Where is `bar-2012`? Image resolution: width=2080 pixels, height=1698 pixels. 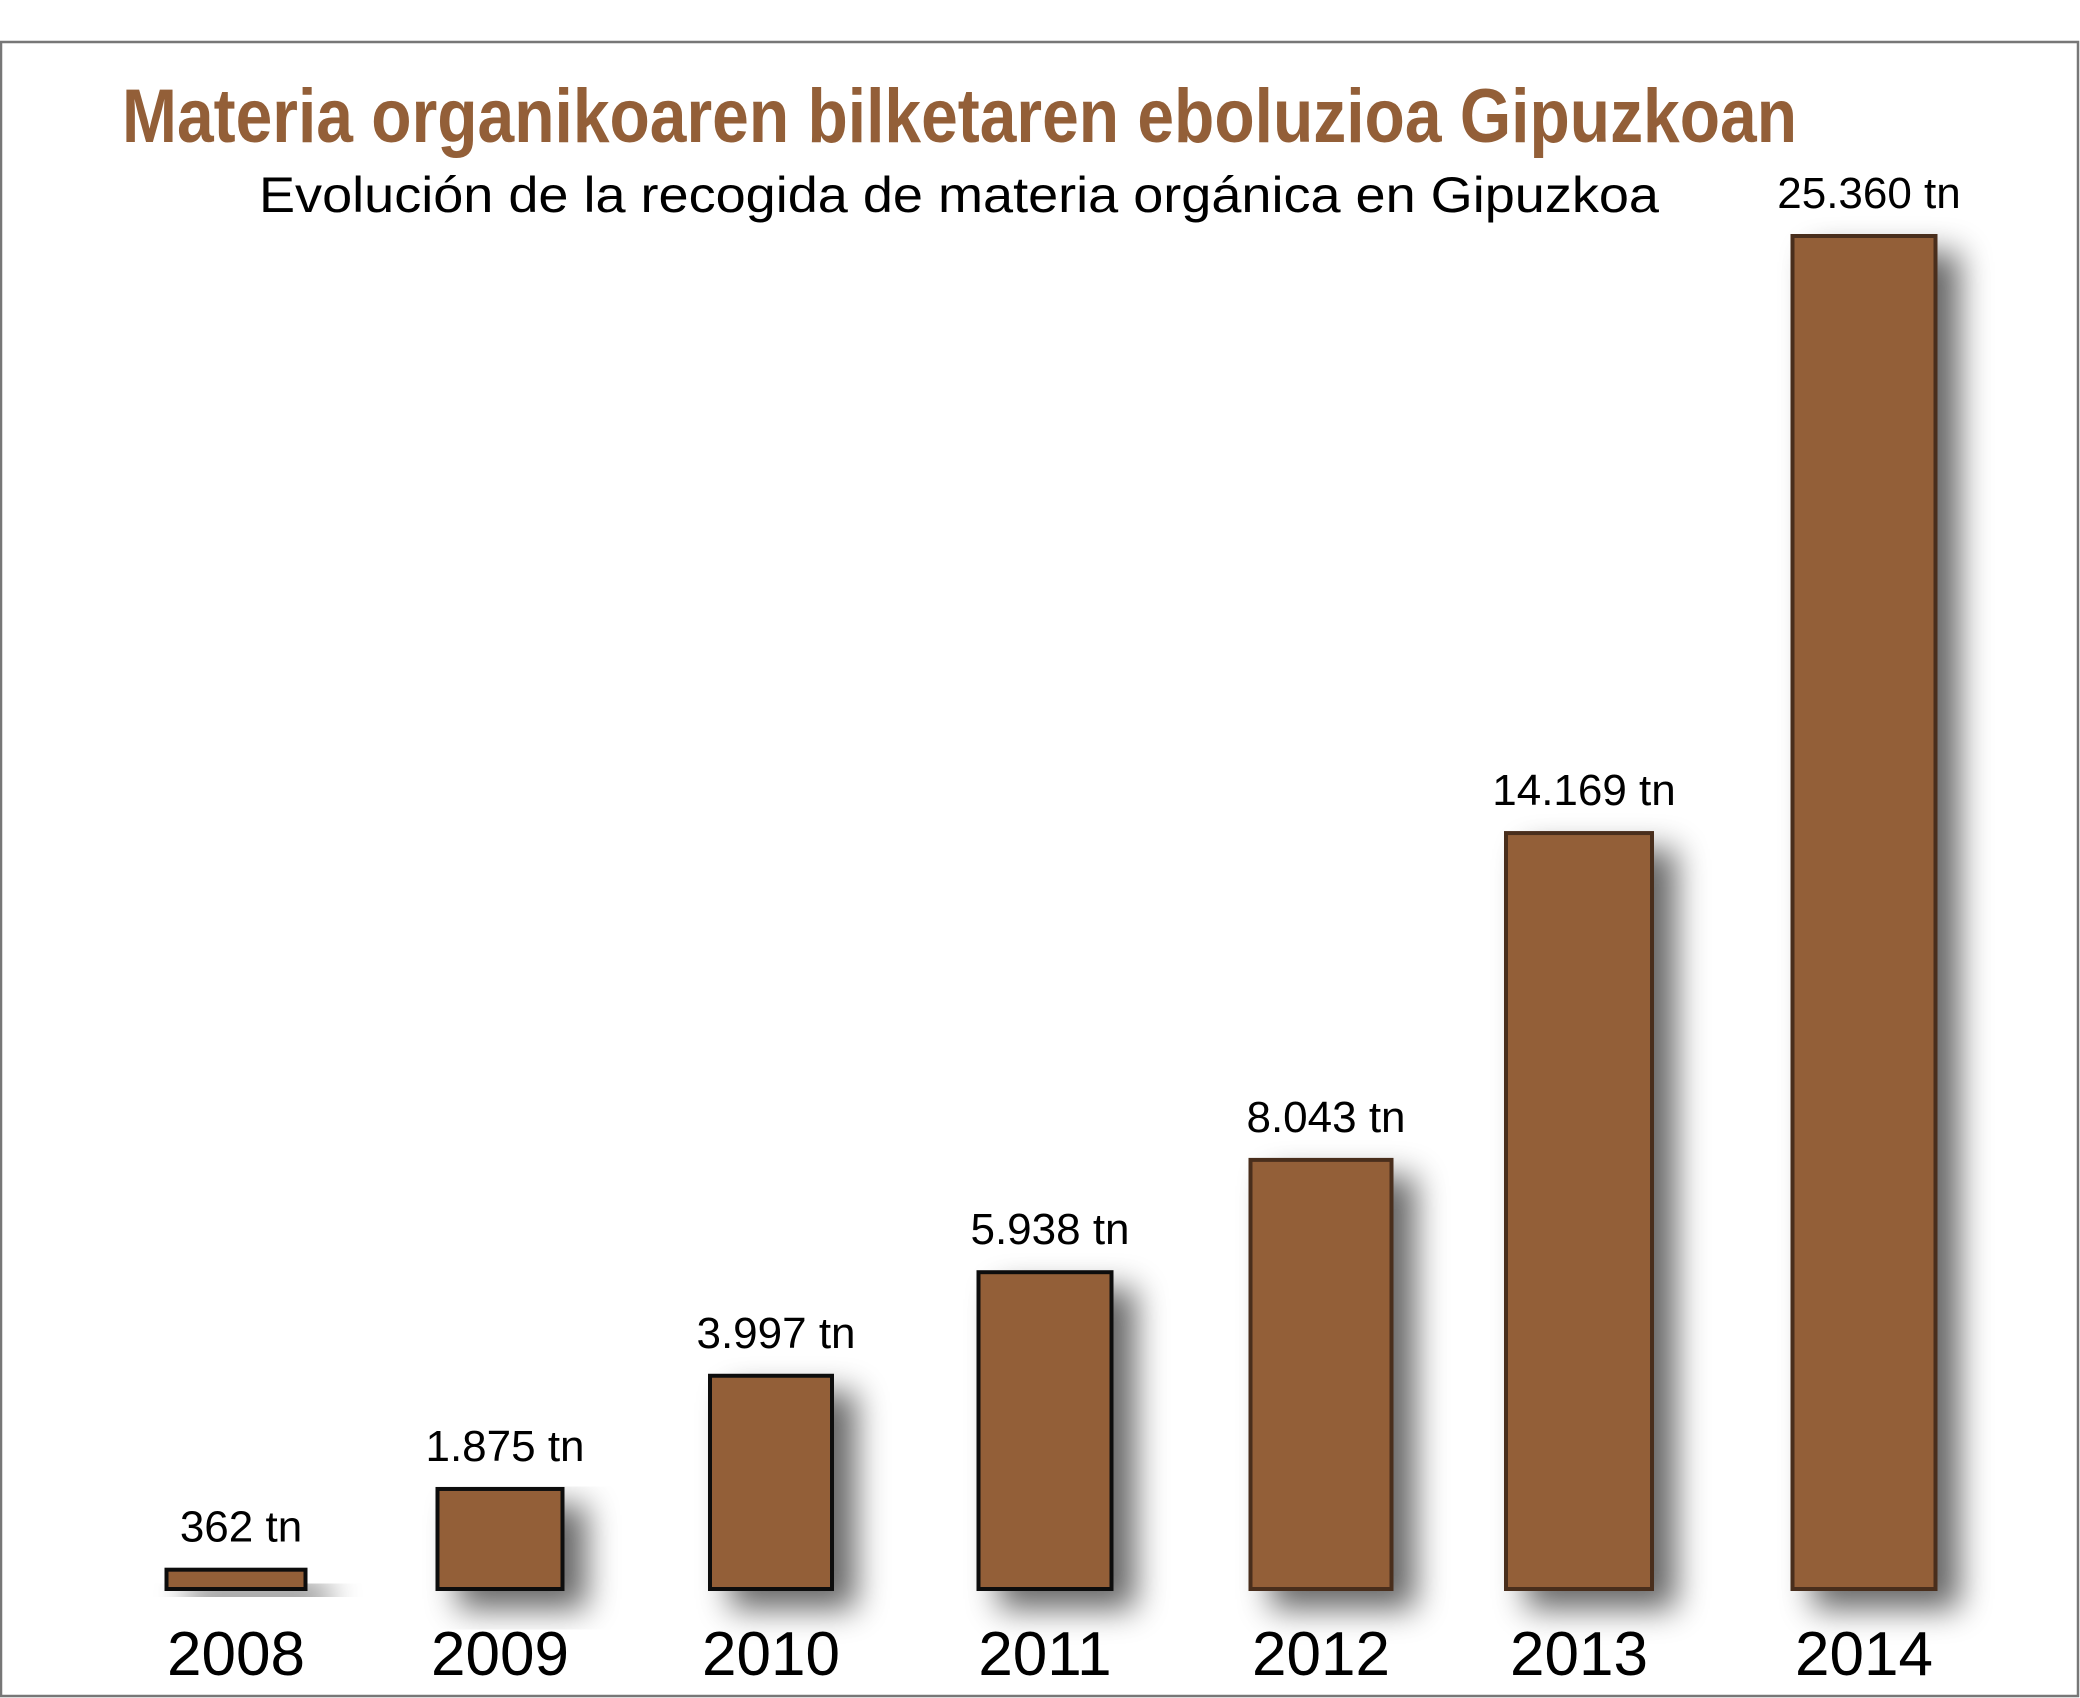 bar-2012 is located at coordinates (1321, 1374).